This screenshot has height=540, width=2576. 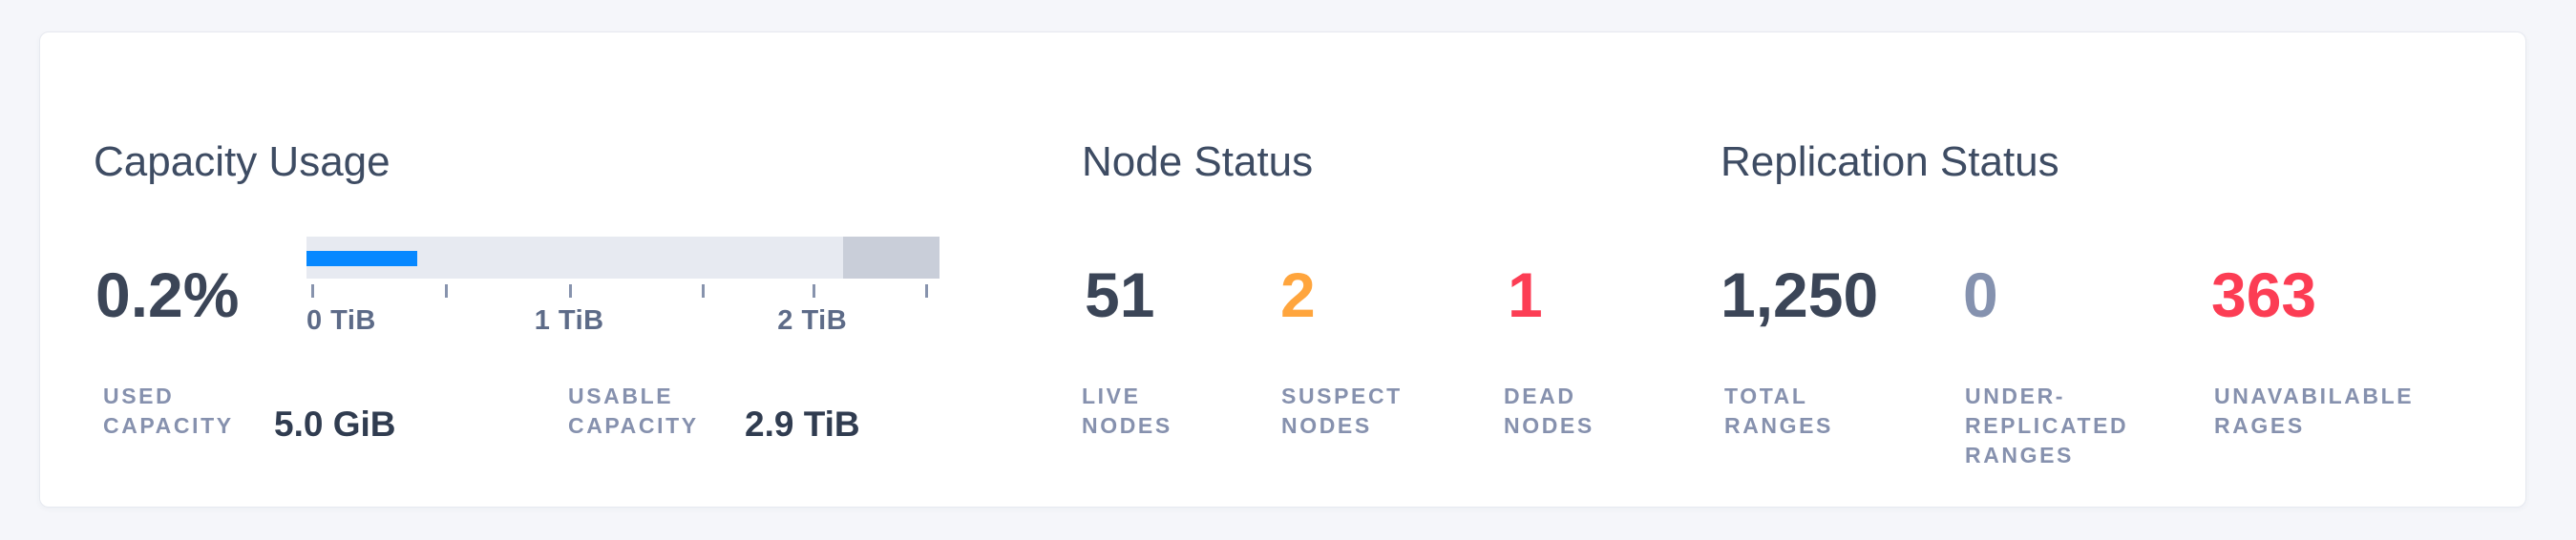 I want to click on capacity-bar-reserved, so click(x=891, y=258).